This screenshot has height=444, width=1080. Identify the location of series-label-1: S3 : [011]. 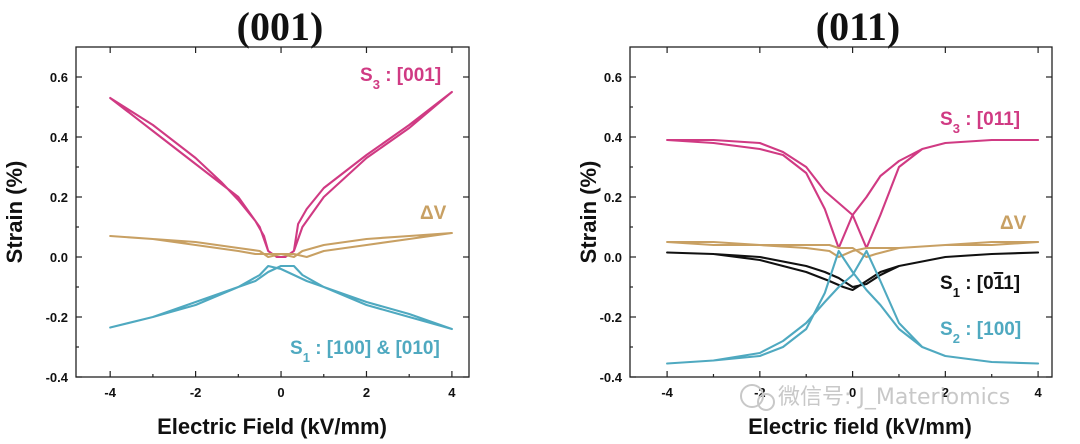
(980, 122).